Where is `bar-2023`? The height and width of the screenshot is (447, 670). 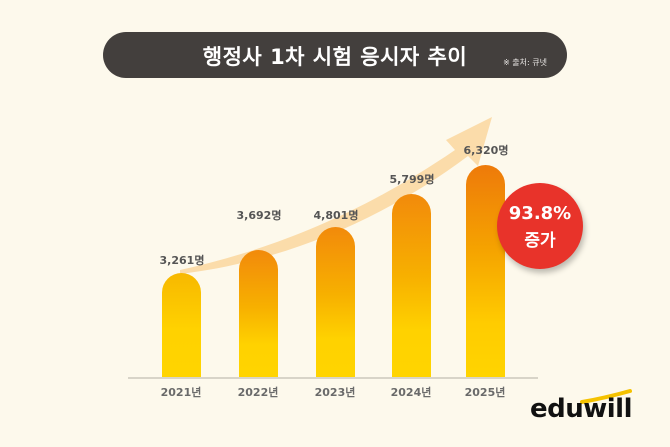
bar-2023 is located at coordinates (335, 302).